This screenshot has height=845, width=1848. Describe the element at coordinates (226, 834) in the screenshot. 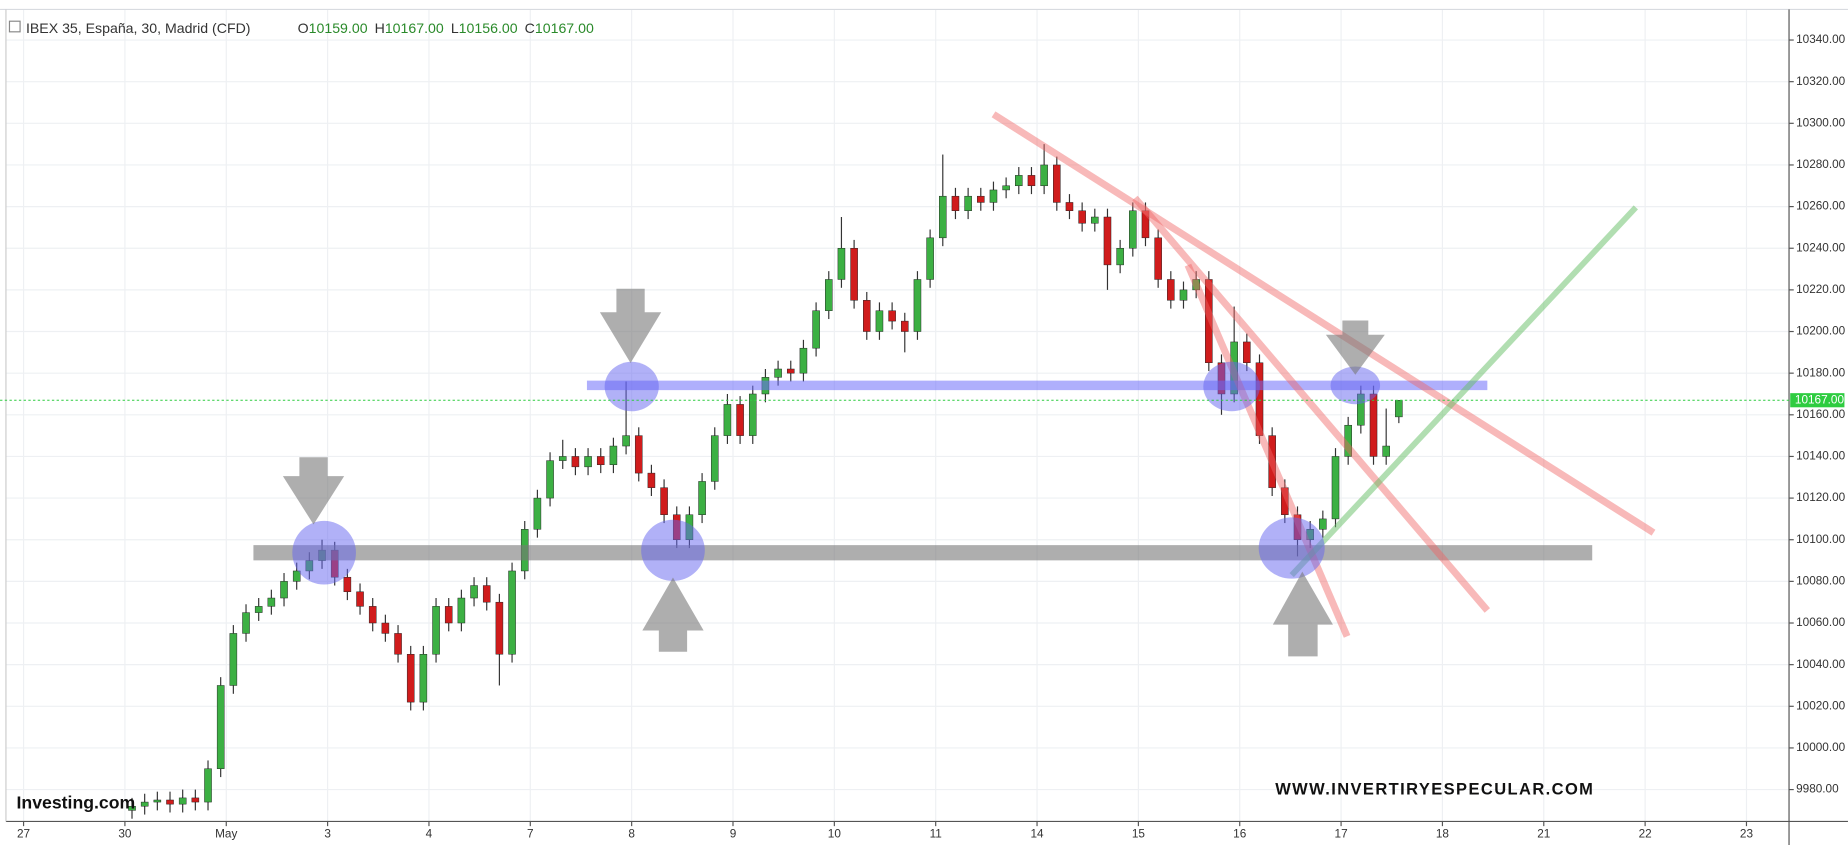

I see `x-tick-label: May` at that location.